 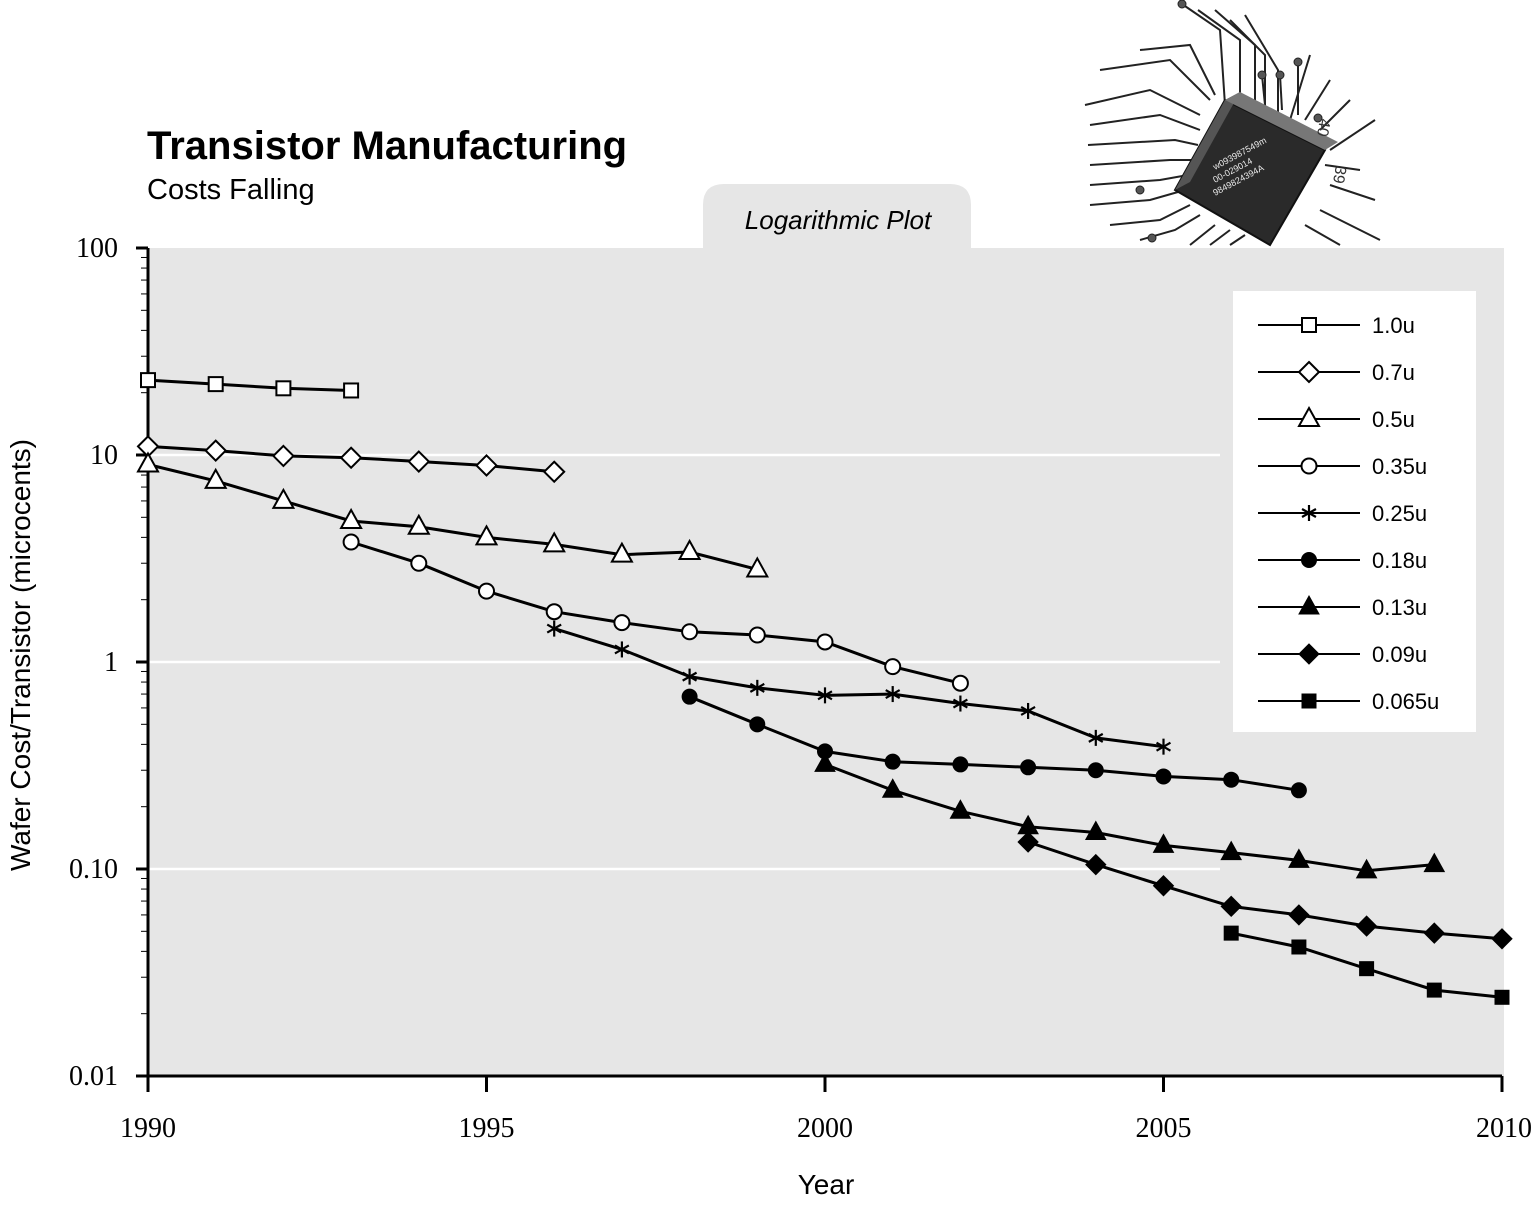 I want to click on x-tick-label: 2005, so click(x=1164, y=1128).